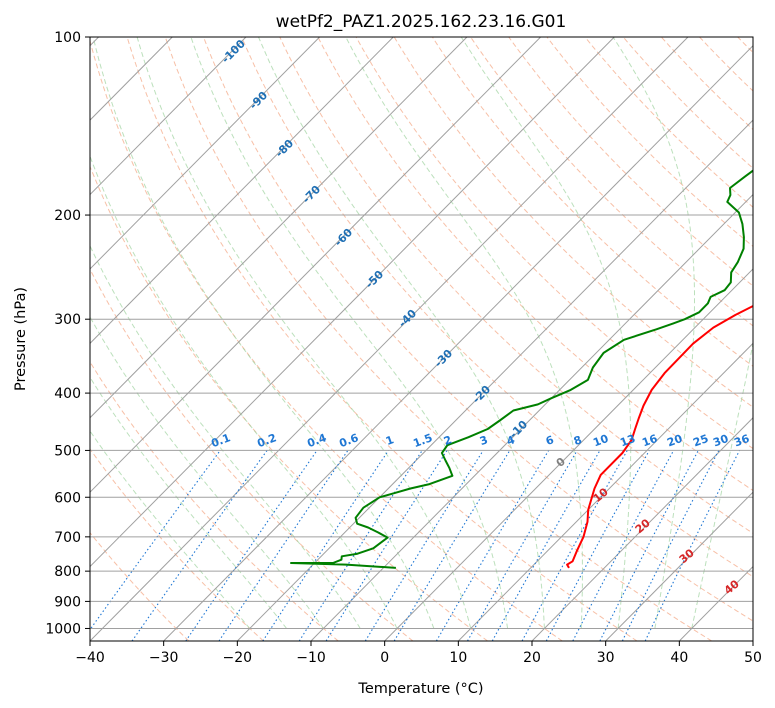 This screenshot has height=708, width=775. What do you see at coordinates (220, 440) in the screenshot?
I see `mixing-ratio-label: 0.1` at bounding box center [220, 440].